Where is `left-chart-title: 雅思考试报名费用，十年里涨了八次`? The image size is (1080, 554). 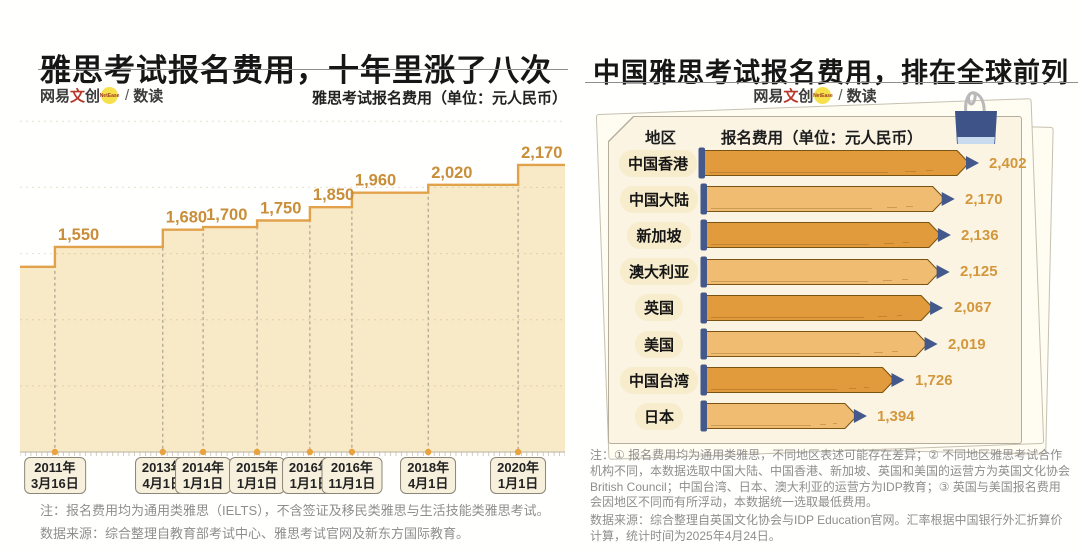
left-chart-title: 雅思考试报名费用，十年里涨了八次 is located at coordinates (296, 70).